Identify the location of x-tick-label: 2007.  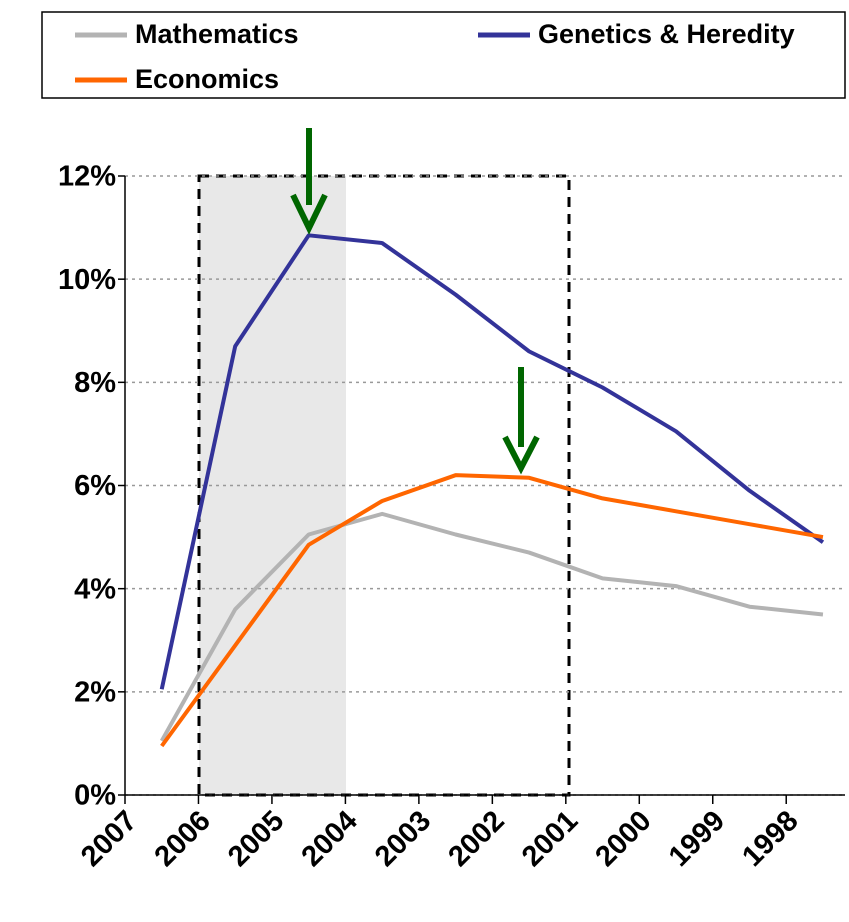
(109, 839).